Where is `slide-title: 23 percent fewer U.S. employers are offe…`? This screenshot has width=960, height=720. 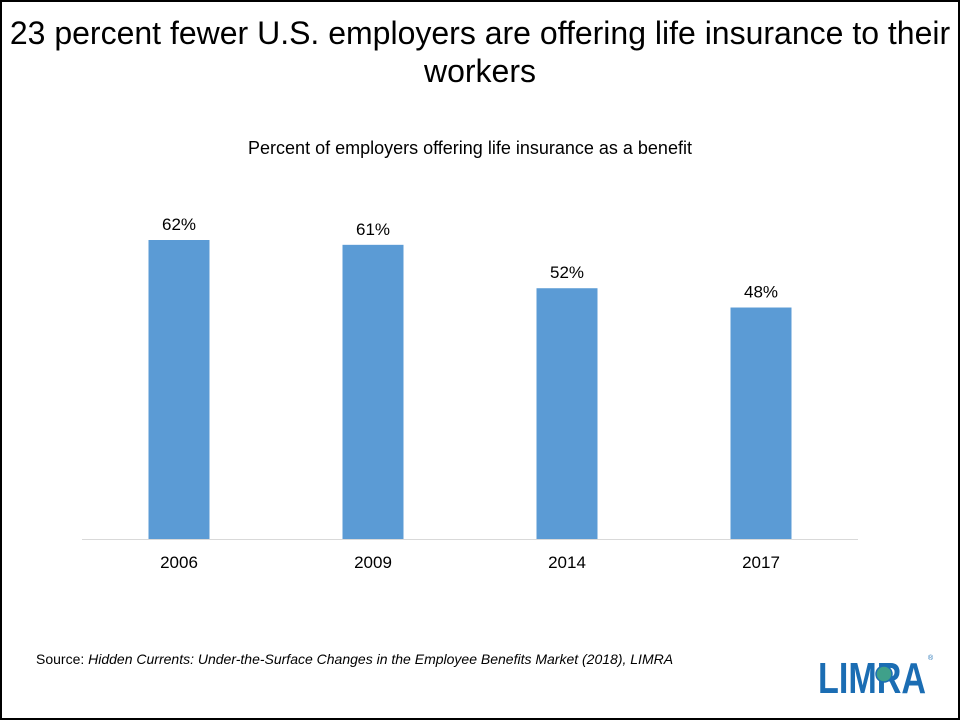 slide-title: 23 percent fewer U.S. employers are offe… is located at coordinates (480, 52).